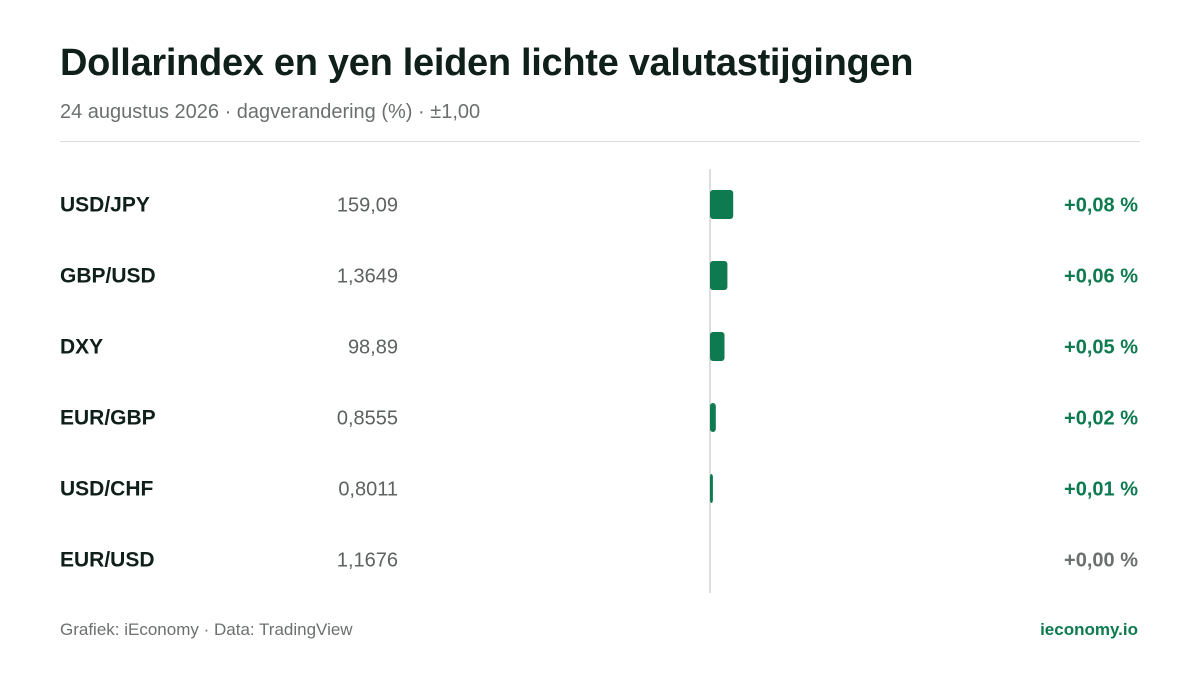  What do you see at coordinates (600, 141) in the screenshot?
I see `header-divider` at bounding box center [600, 141].